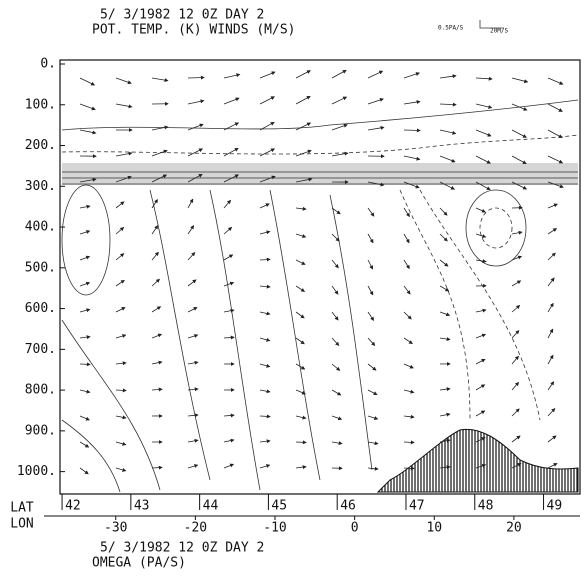  I want to click on y-tick-label: 100., so click(40, 104).